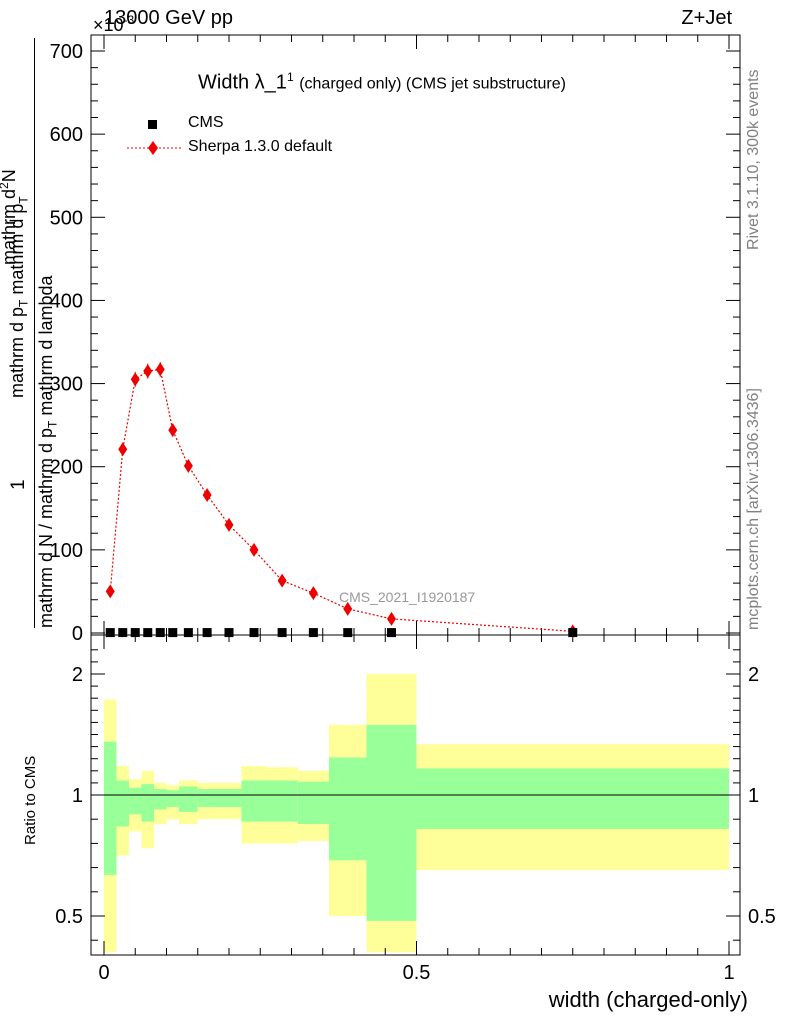  I want to click on ratio-ytick-label-left: 0.5, so click(69, 917).